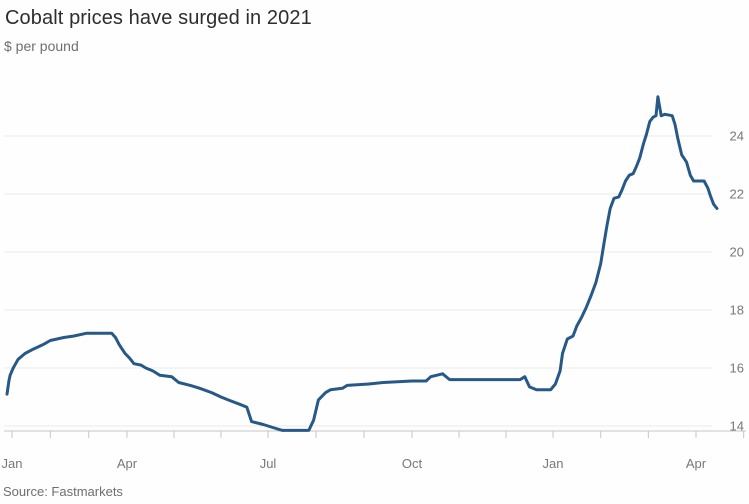 This screenshot has width=749, height=504. I want to click on y-tick-label: 16, so click(737, 368).